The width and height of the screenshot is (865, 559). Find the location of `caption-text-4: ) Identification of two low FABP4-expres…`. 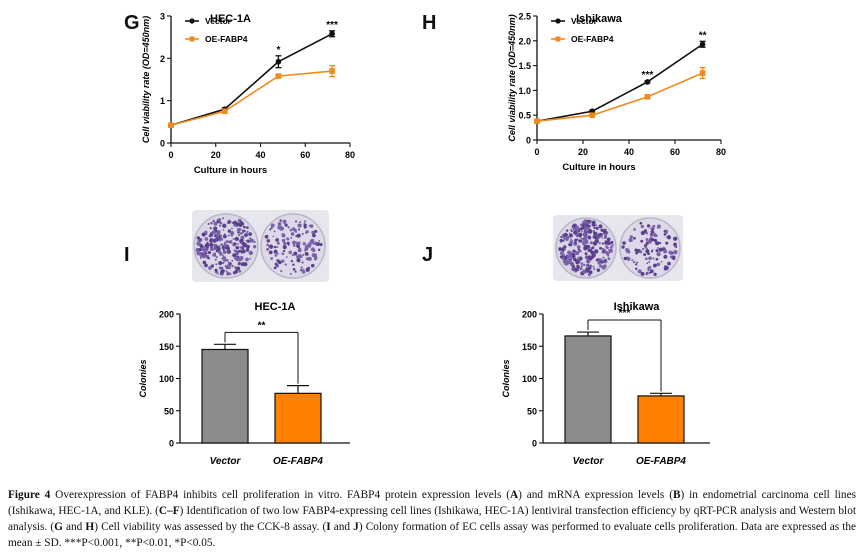

caption-text-4: ) Identification of two low FABP4-expres… is located at coordinates (432, 519).